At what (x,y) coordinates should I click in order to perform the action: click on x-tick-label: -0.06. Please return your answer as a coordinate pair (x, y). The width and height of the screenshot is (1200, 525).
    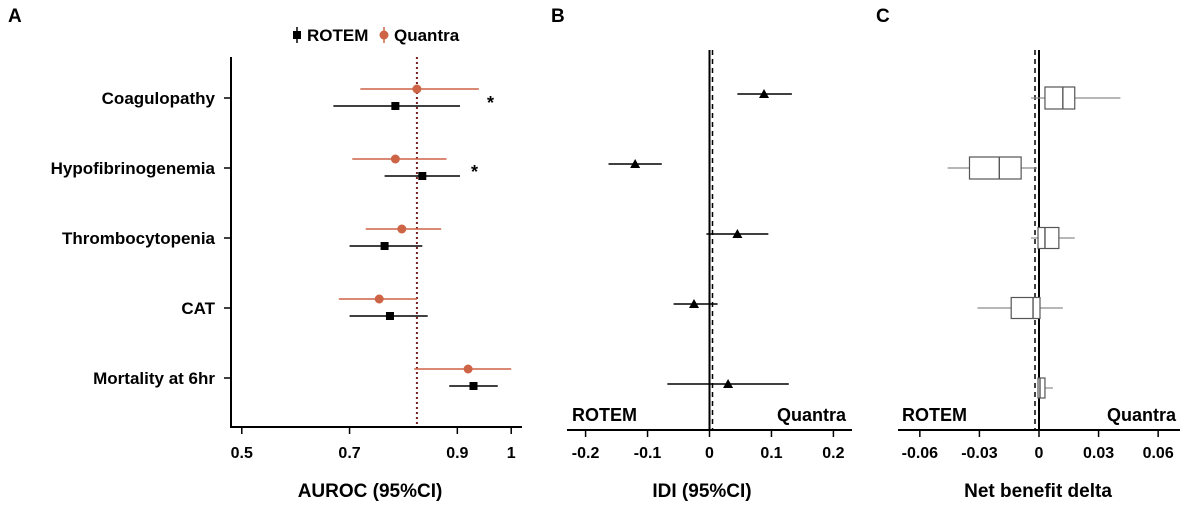
    Looking at the image, I should click on (920, 453).